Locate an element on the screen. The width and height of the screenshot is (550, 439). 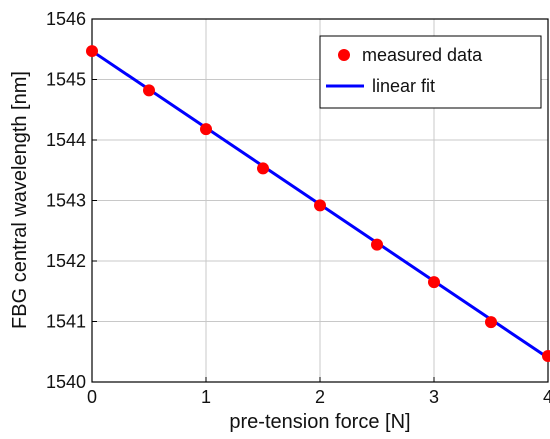
legend-label-measured: measured data is located at coordinates (422, 55).